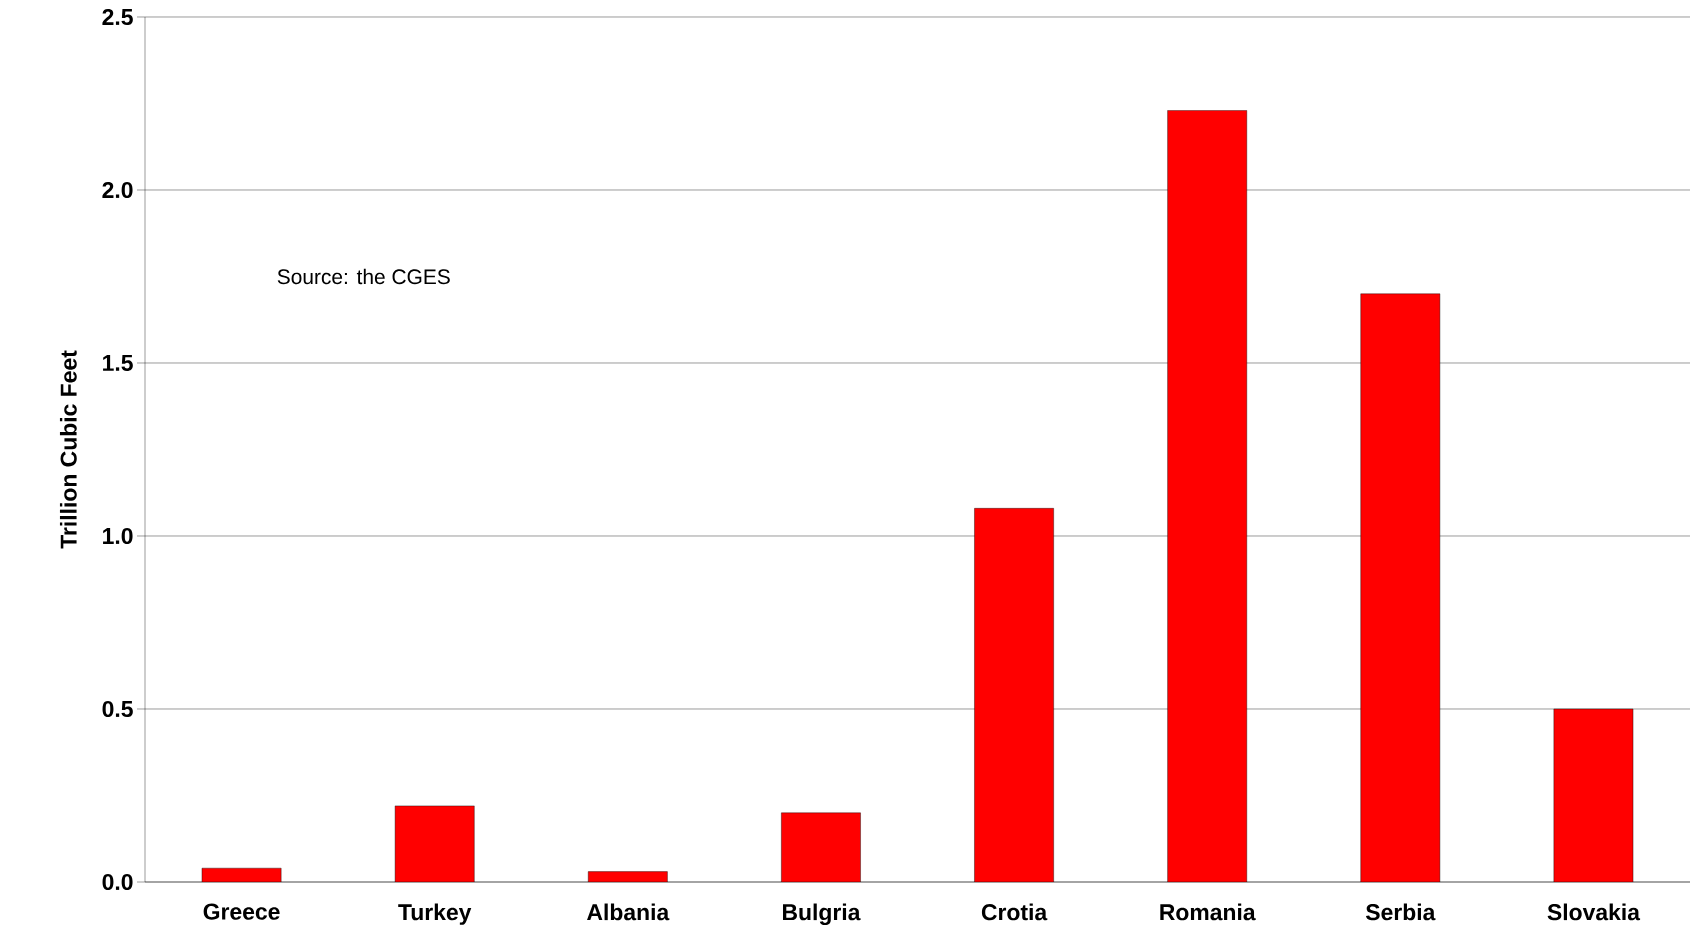 This screenshot has height=942, width=1690. I want to click on annotation: Source: the CGES, so click(363, 276).